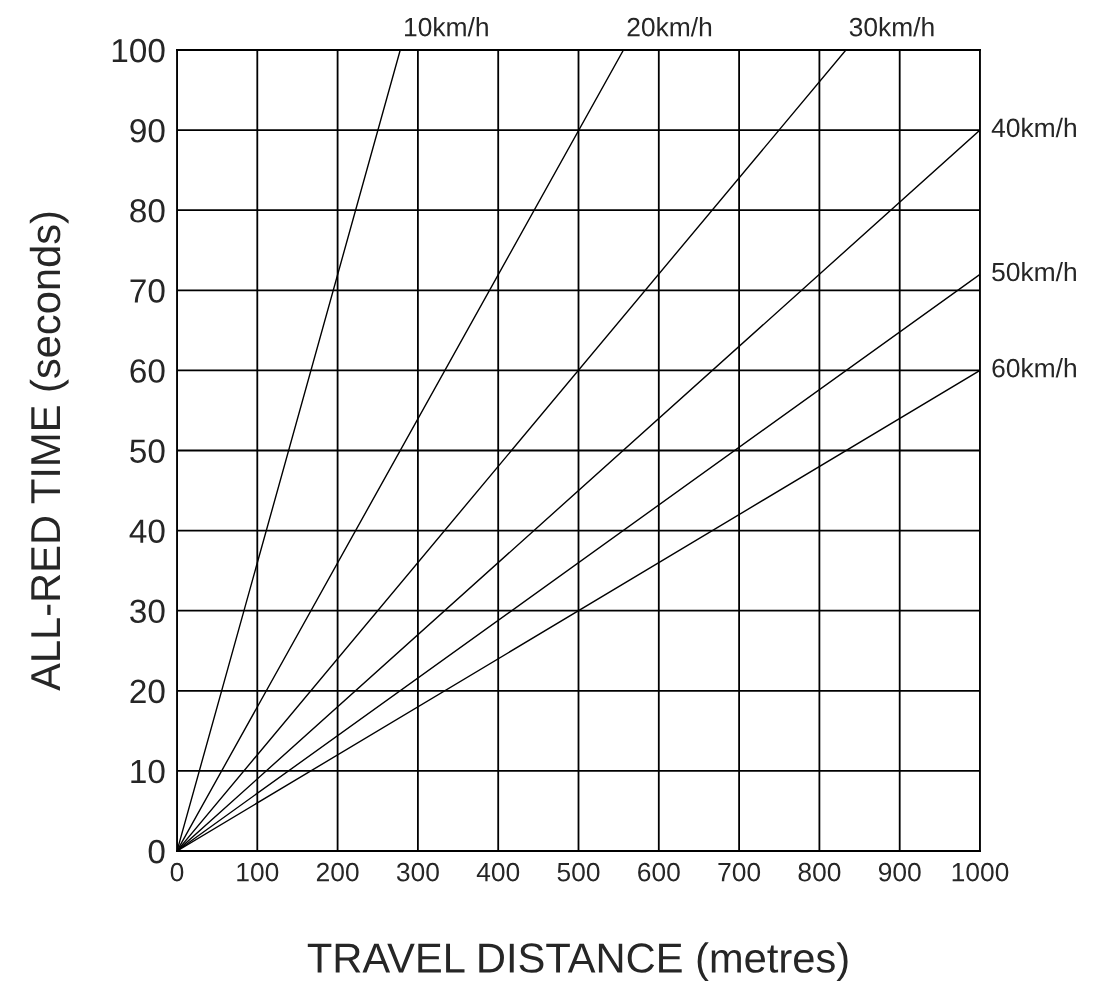 This screenshot has height=987, width=1110. What do you see at coordinates (147, 611) in the screenshot?
I see `y-tick-label: 30` at bounding box center [147, 611].